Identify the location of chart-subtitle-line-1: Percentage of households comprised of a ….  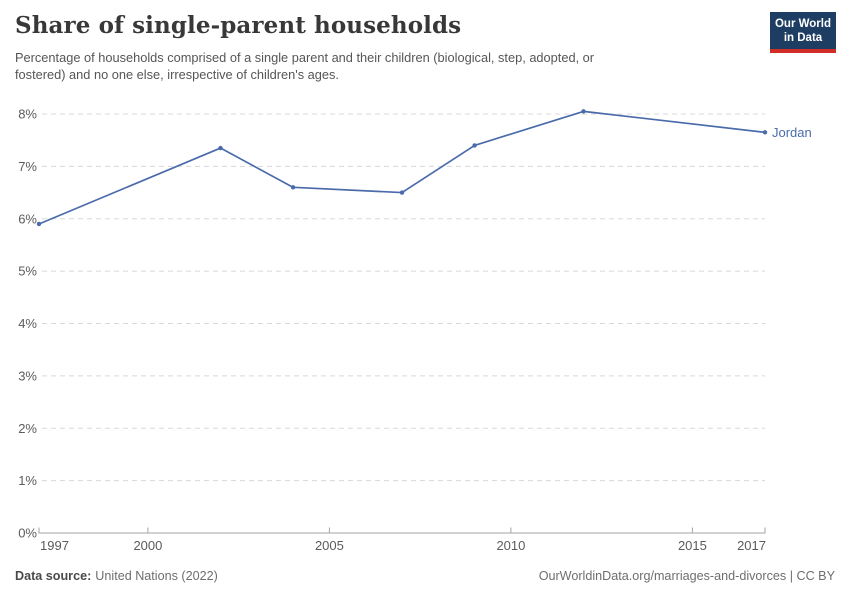
(305, 57).